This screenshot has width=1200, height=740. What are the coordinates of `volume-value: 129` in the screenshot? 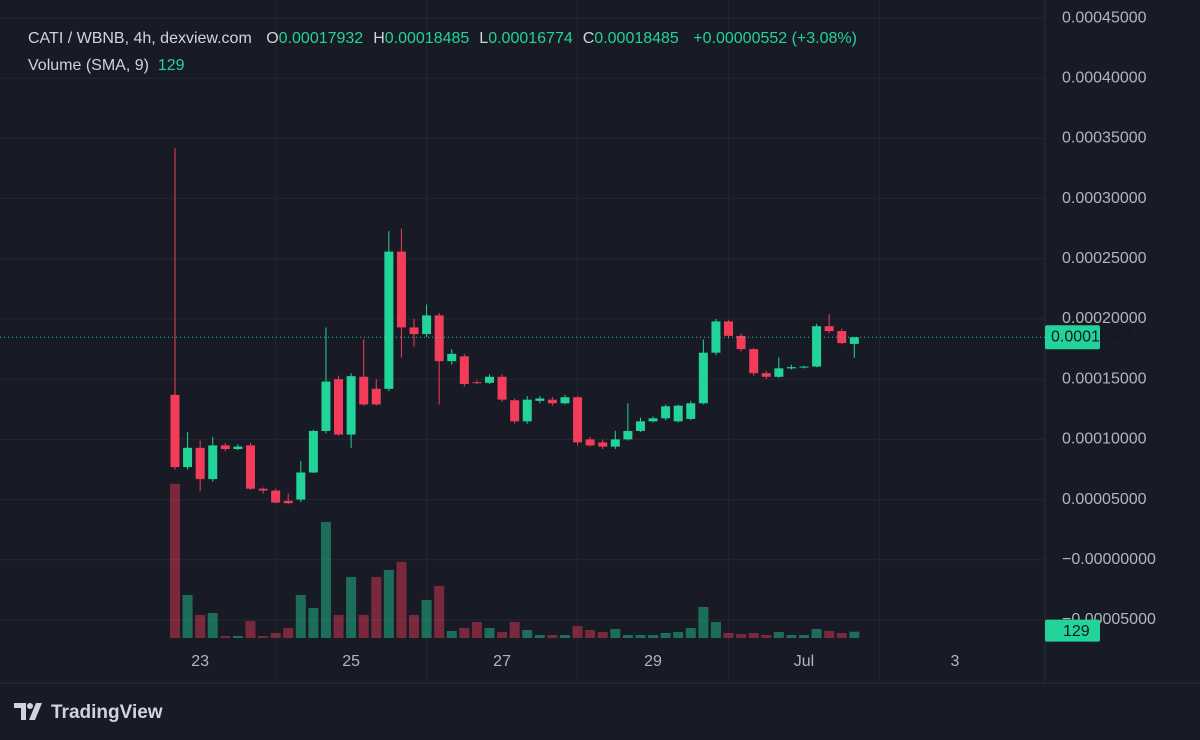 It's located at (171, 65).